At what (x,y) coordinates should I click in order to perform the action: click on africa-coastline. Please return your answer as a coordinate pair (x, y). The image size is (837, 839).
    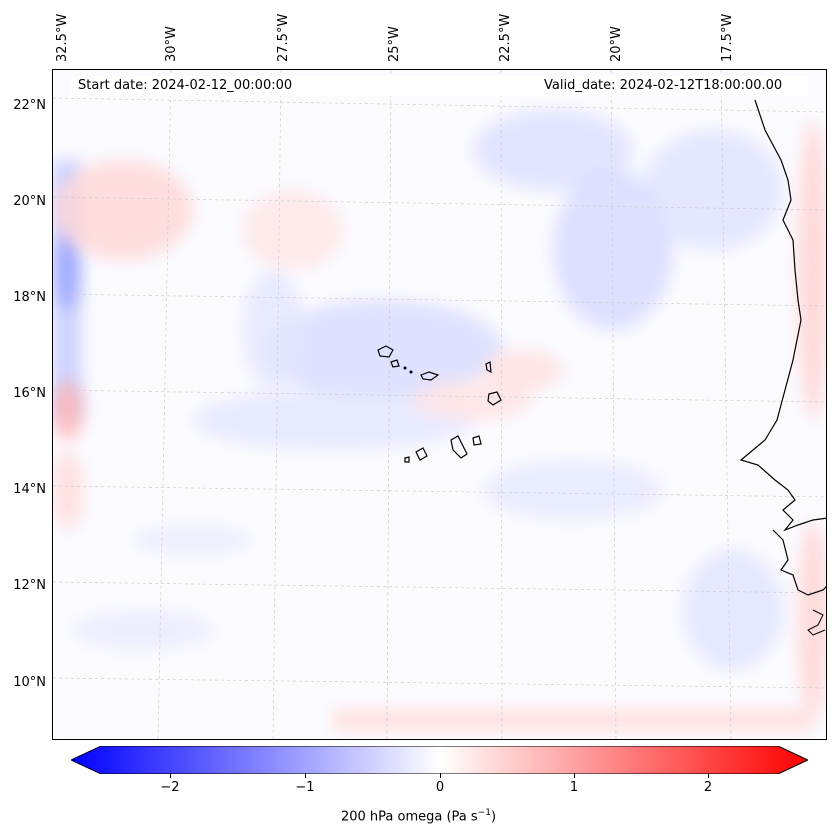
    Looking at the image, I should click on (782, 315).